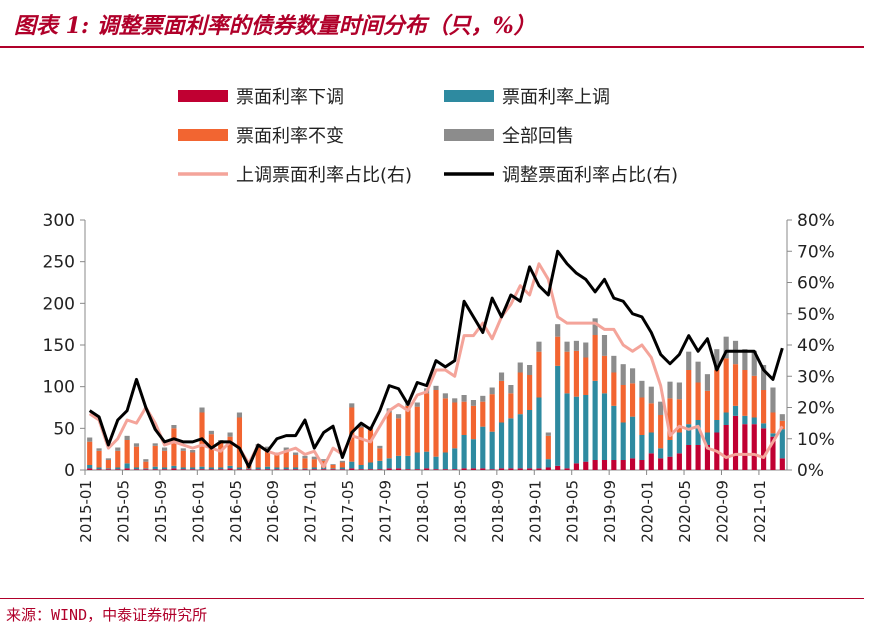 The height and width of the screenshot is (636, 886). I want to click on x-tick-label: 2018-05, so click(460, 511).